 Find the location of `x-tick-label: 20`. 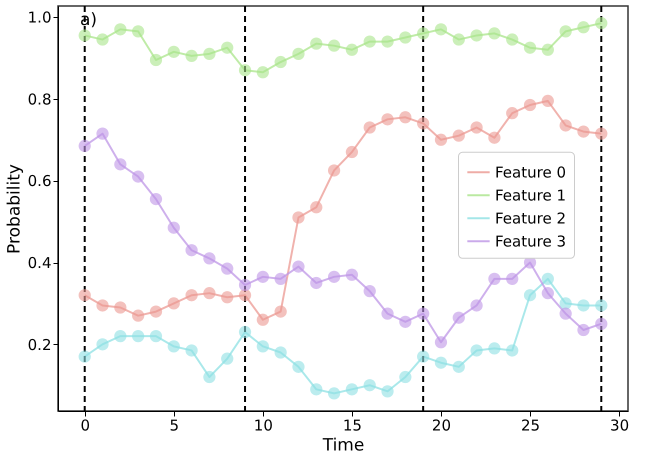

x-tick-label: 20 is located at coordinates (442, 425).